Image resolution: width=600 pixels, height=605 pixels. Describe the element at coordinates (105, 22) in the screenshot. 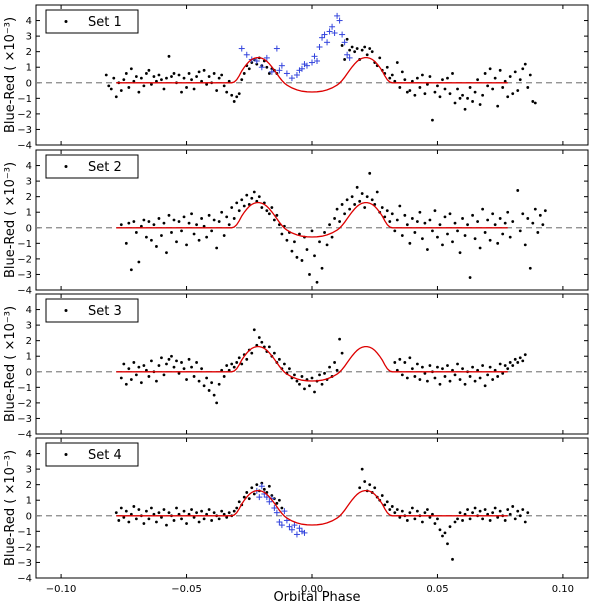

I see `legend-label: Set 1` at that location.